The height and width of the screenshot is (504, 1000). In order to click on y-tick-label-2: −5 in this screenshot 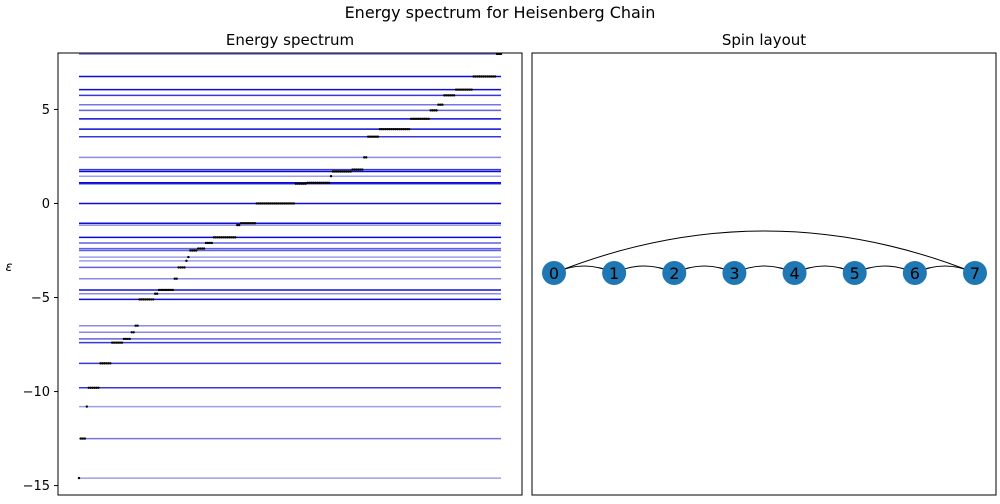, I will do `click(40, 298)`.